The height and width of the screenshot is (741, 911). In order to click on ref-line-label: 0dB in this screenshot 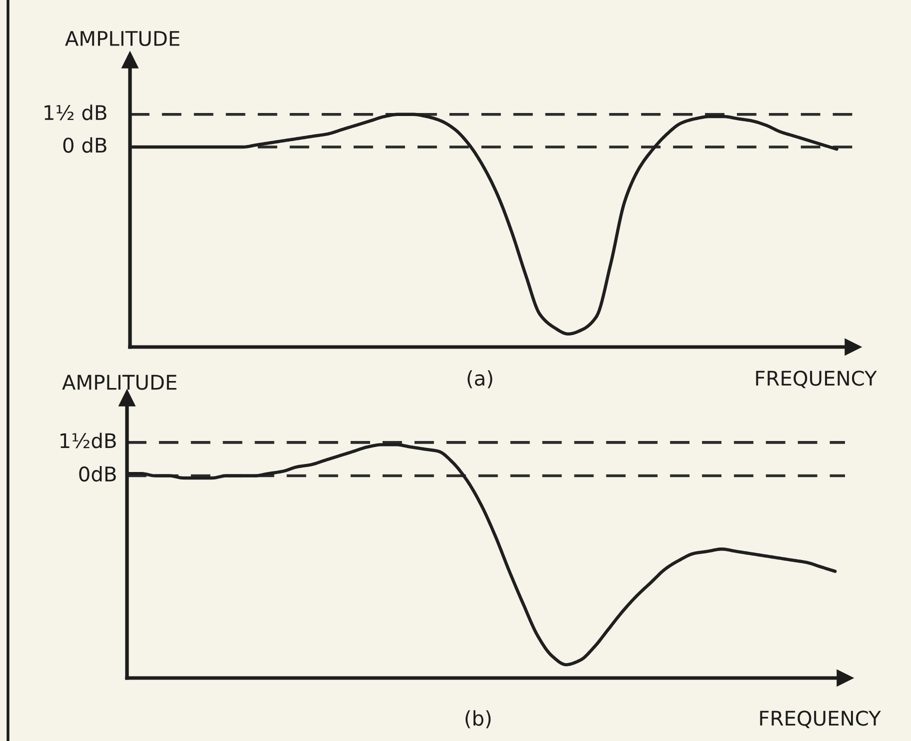, I will do `click(97, 474)`.